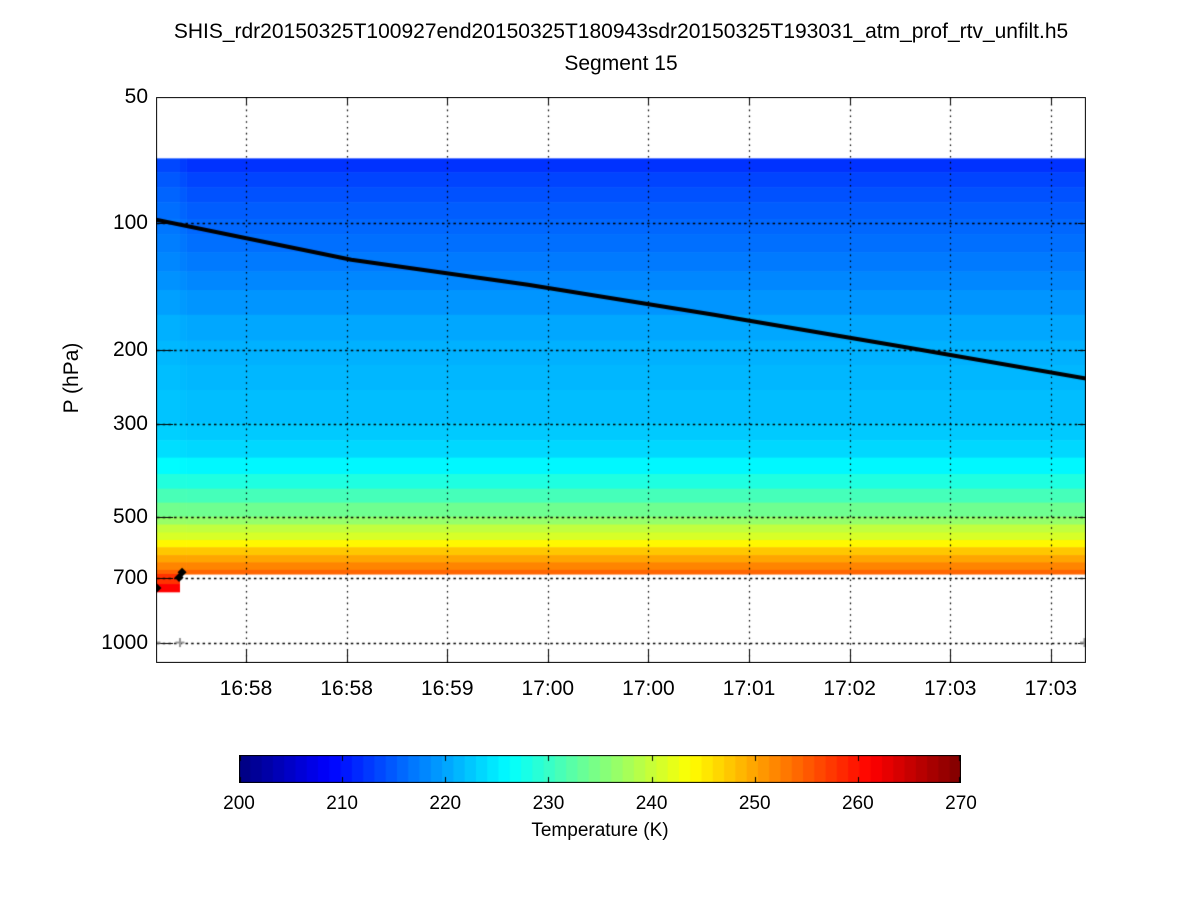 The width and height of the screenshot is (1200, 900). I want to click on colorbar-tick-label: 210, so click(342, 803).